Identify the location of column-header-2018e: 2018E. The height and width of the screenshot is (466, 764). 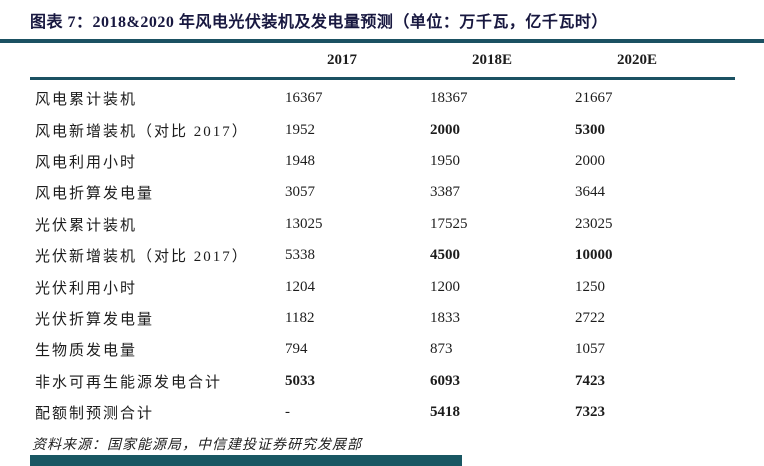
(492, 59).